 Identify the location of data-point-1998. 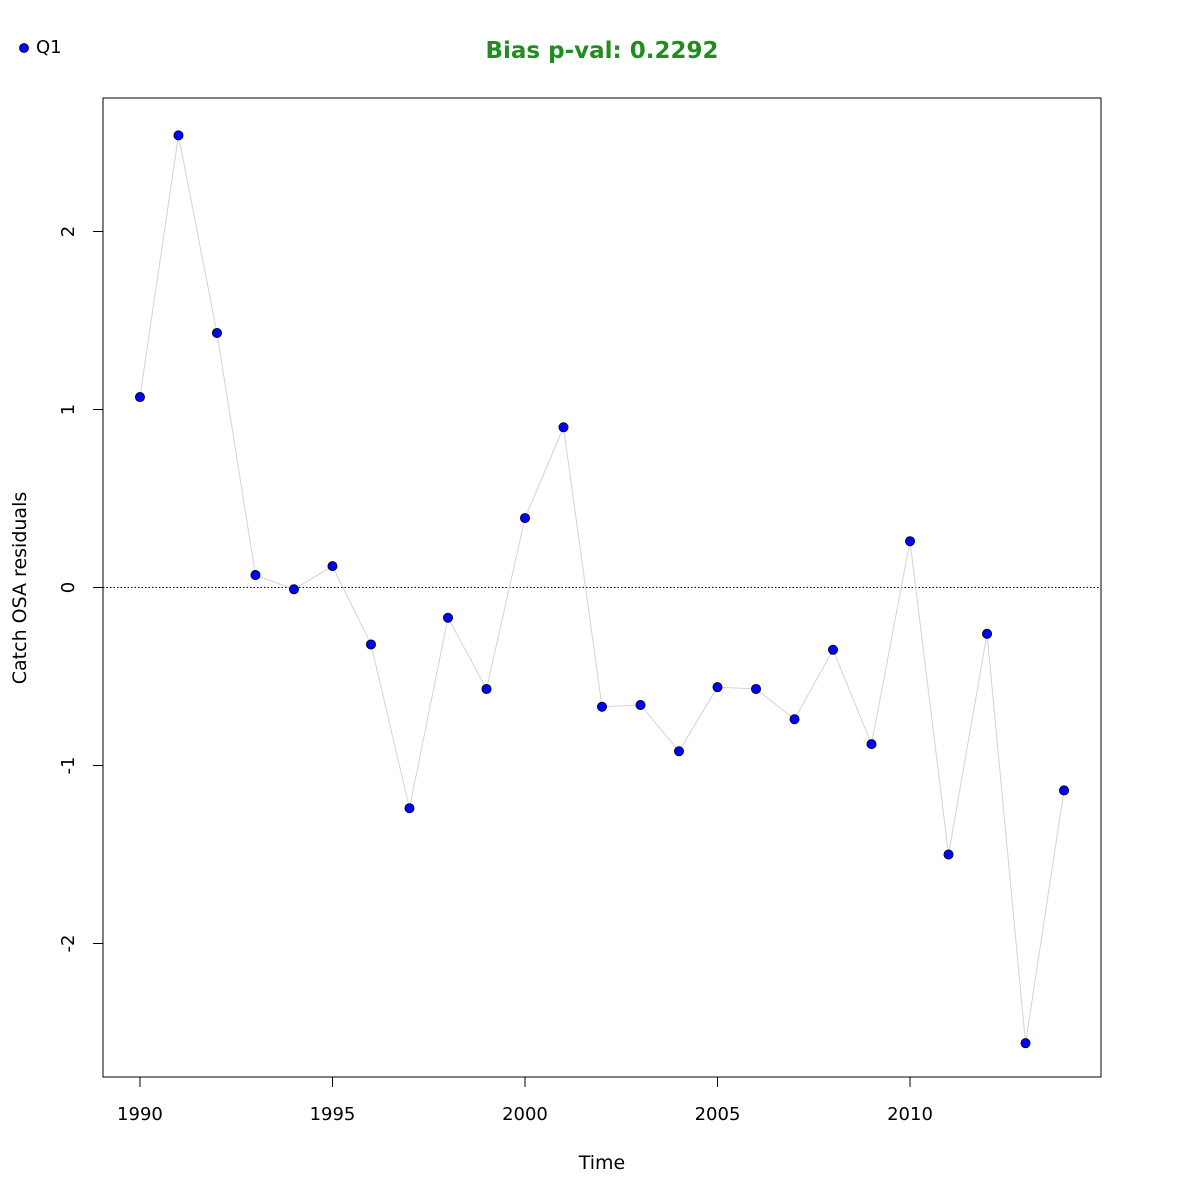
(447, 617).